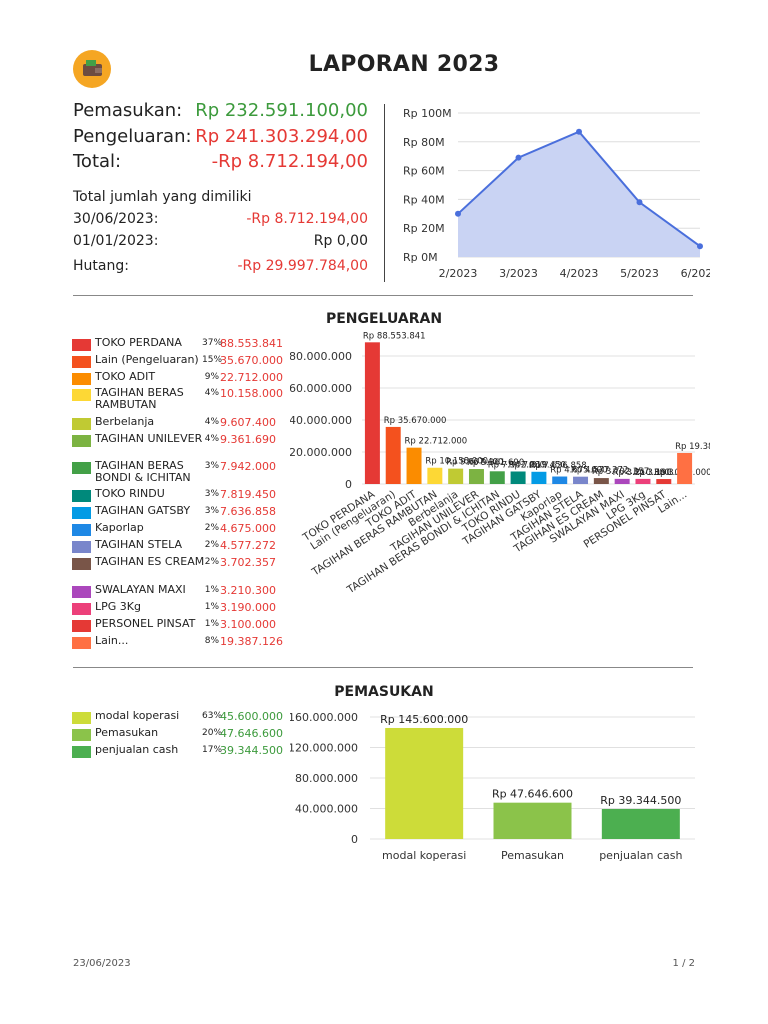  I want to click on expense-legend-item: Berbelanja 4% 9.607.400, so click(177, 424).